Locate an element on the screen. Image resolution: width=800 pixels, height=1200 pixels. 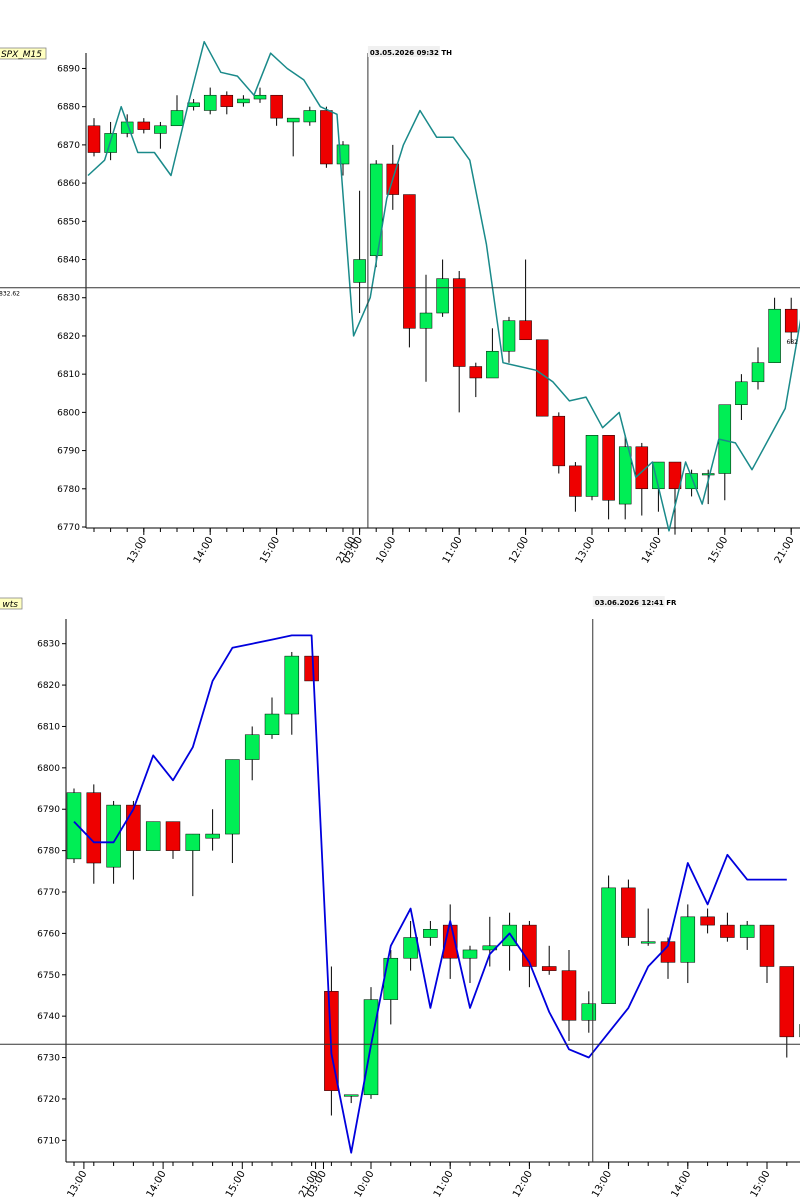
x-tick-label: 12:00 is located at coordinates (519, 550).